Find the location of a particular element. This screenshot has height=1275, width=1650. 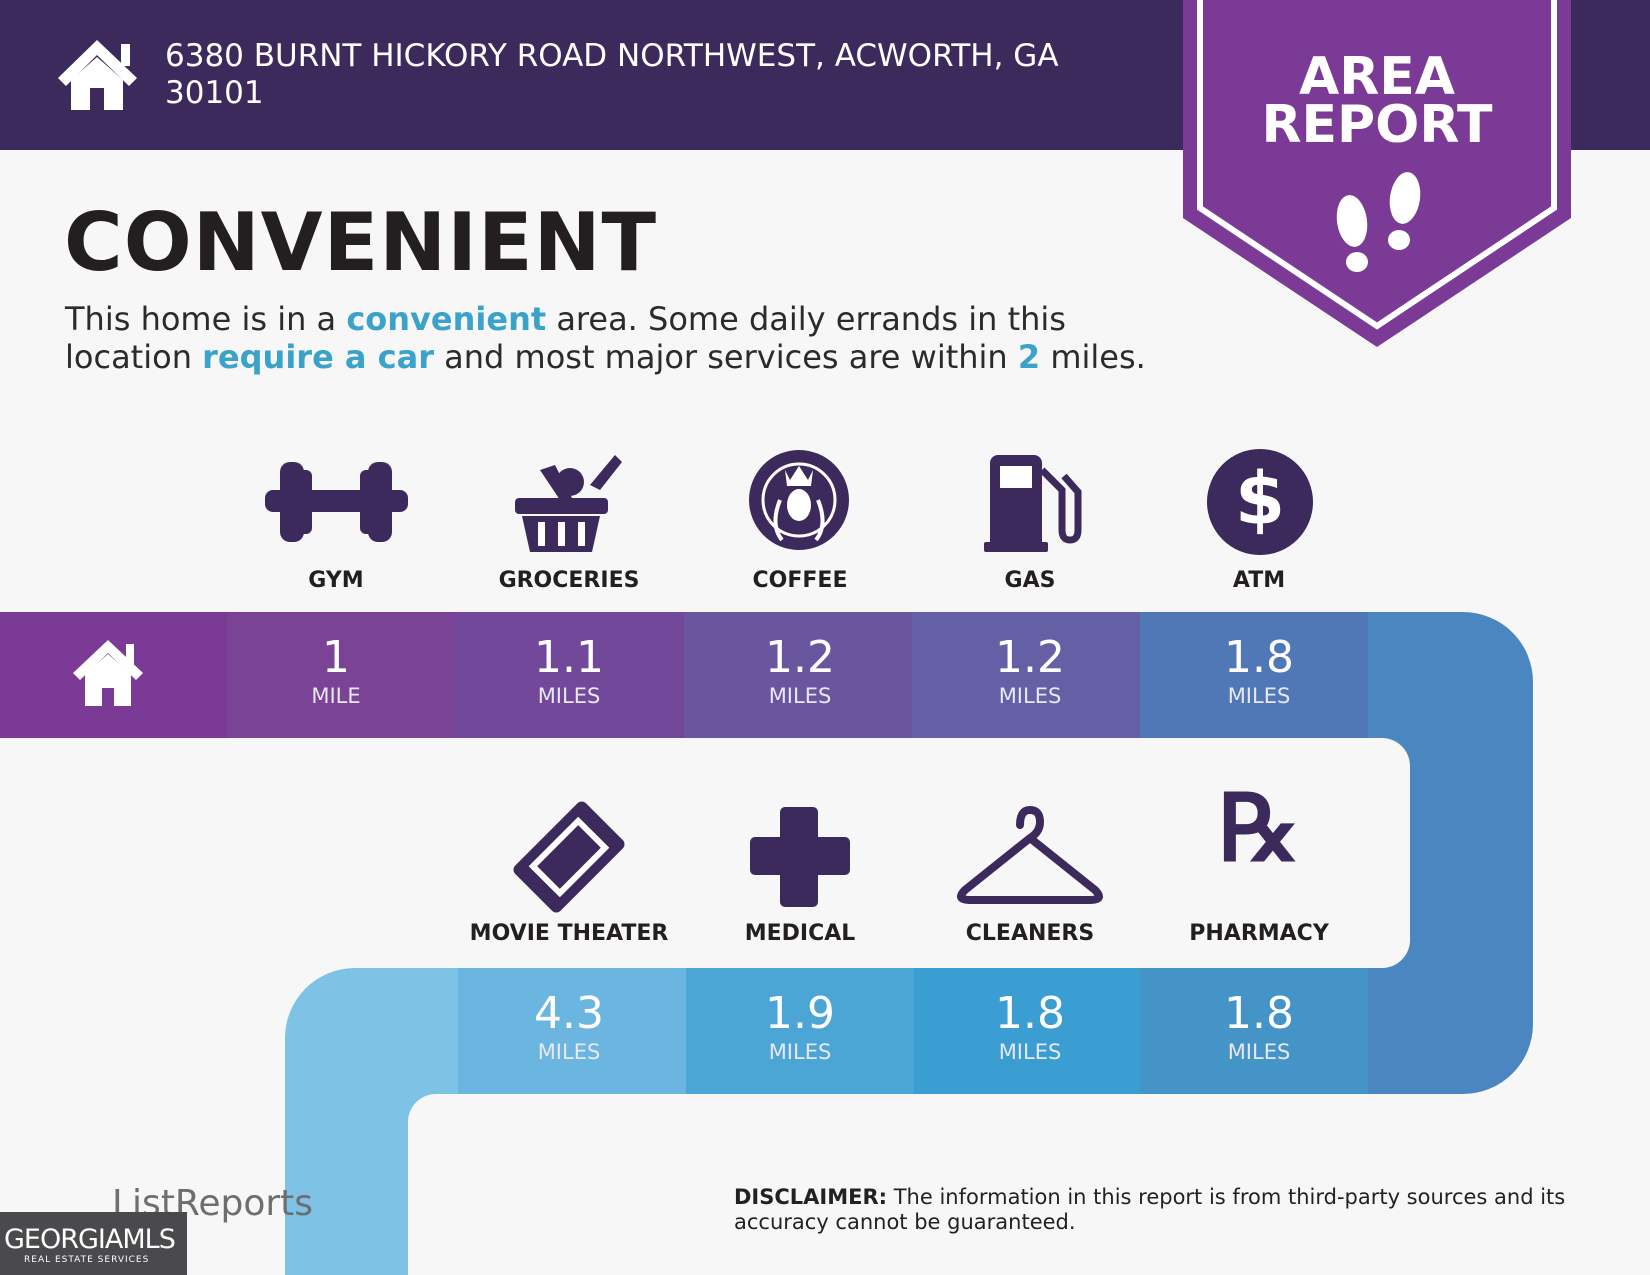

atm-symbol: $ is located at coordinates (1260, 499).